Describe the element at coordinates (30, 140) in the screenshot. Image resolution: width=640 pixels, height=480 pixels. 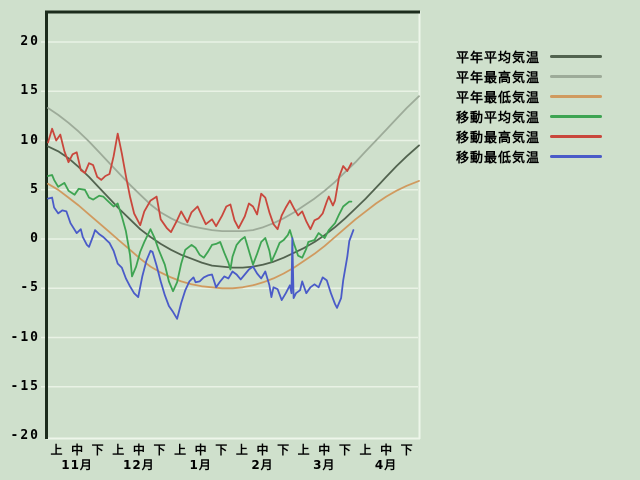
I see `y-tick-label-10: 10` at that location.